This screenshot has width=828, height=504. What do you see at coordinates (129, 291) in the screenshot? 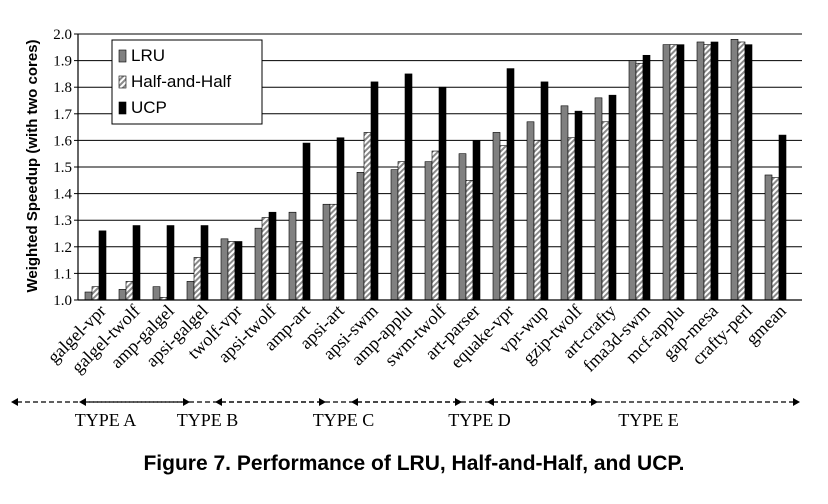
I see `bar-half-and-half-galgel-twolf` at bounding box center [129, 291].